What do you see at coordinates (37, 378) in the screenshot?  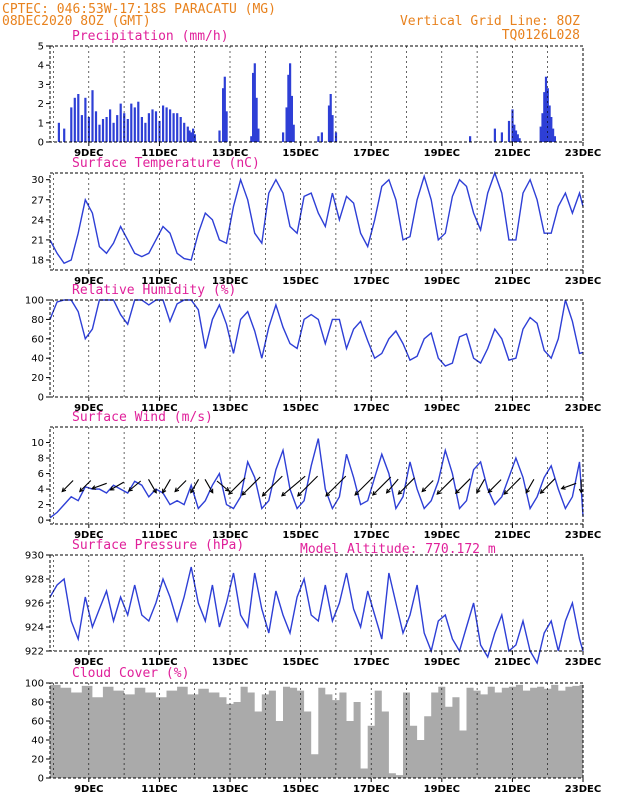 I see `y-tick-label: 20` at bounding box center [37, 378].